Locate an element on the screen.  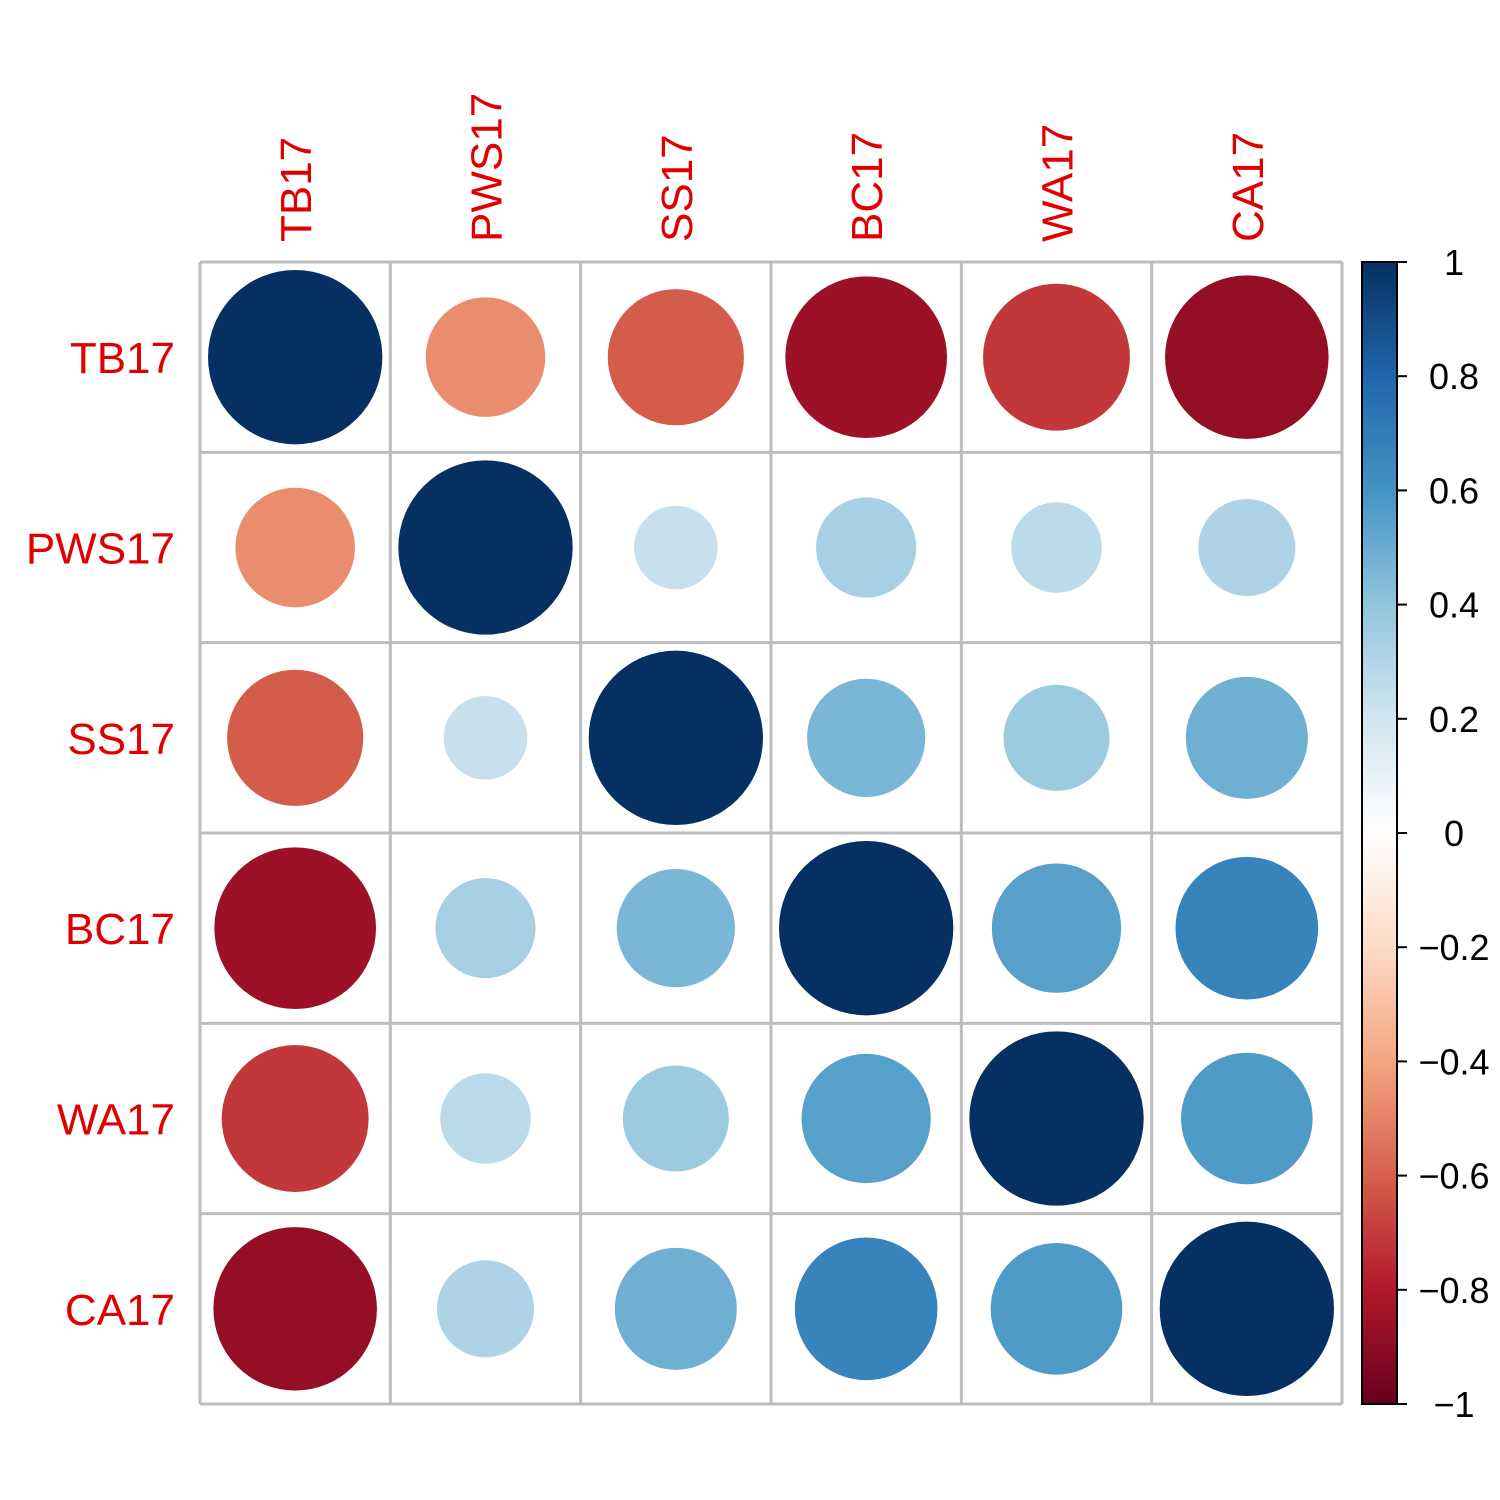
cell-bc17-pws17 is located at coordinates (485, 928).